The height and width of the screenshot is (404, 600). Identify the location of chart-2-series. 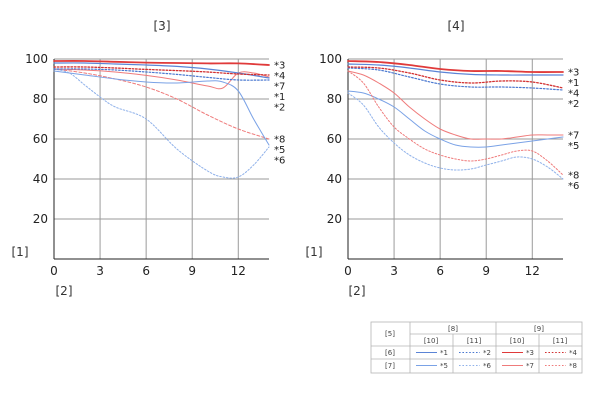
(455, 120).